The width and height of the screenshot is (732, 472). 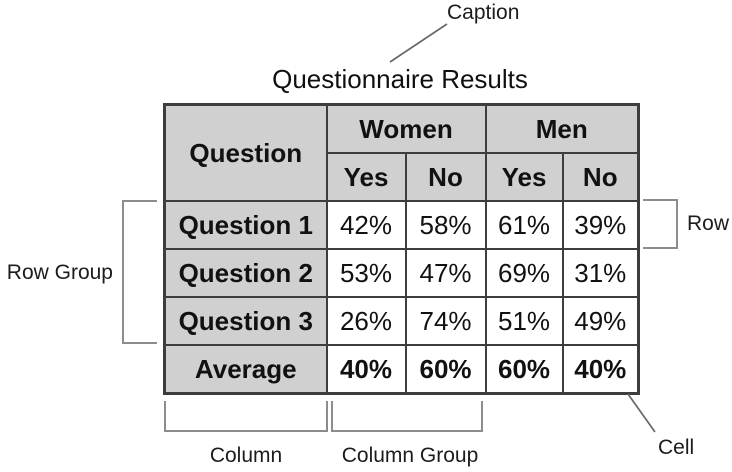 What do you see at coordinates (600, 273) in the screenshot?
I see `data-cell: 31%` at bounding box center [600, 273].